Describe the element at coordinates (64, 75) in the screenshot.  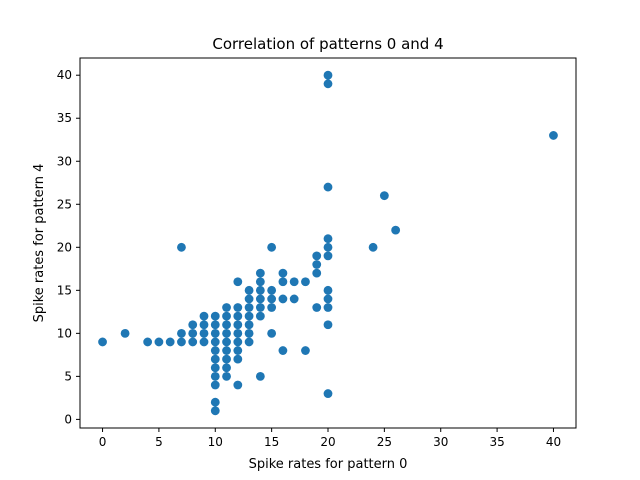
I see `y-tick-label: 40` at that location.